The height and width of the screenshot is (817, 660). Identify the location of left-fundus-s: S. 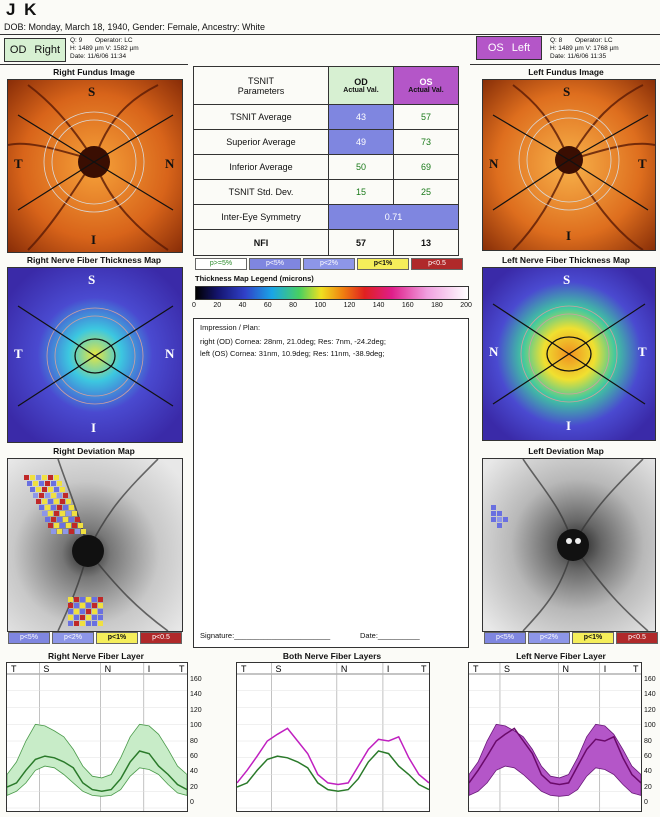
(567, 91).